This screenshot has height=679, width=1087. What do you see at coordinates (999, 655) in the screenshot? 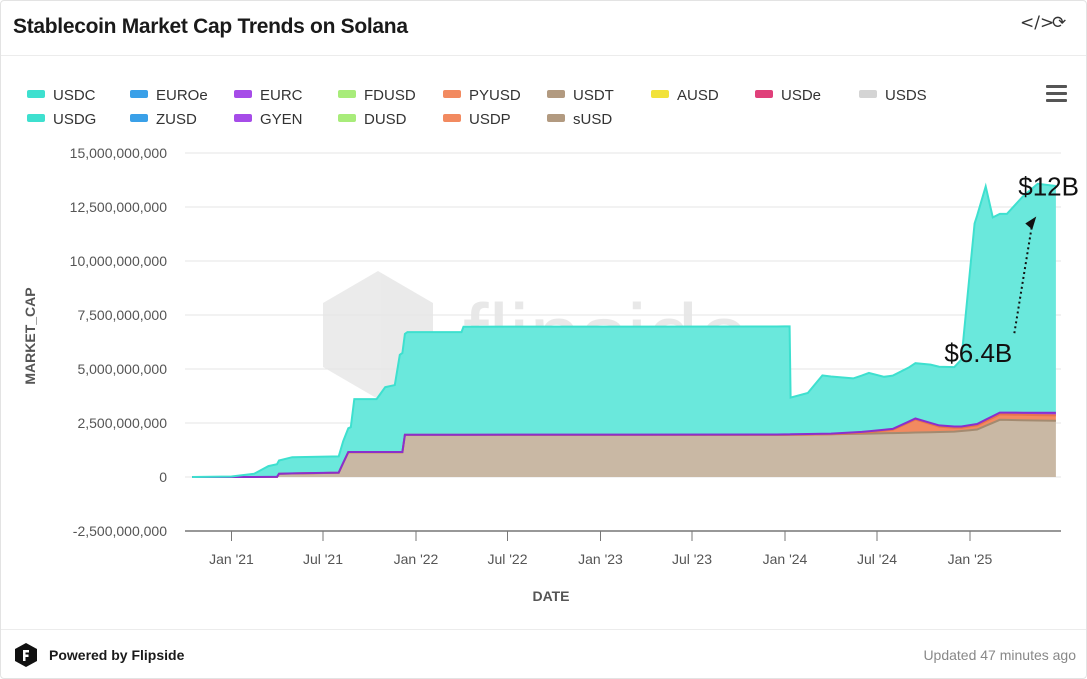
I see `updated-timestamp: Updated 47 minutes ago` at bounding box center [999, 655].